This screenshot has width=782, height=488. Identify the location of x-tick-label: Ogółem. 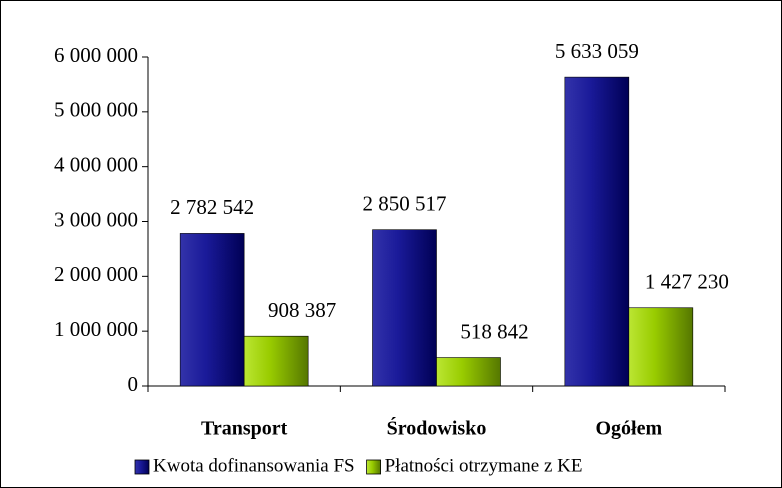
(629, 429).